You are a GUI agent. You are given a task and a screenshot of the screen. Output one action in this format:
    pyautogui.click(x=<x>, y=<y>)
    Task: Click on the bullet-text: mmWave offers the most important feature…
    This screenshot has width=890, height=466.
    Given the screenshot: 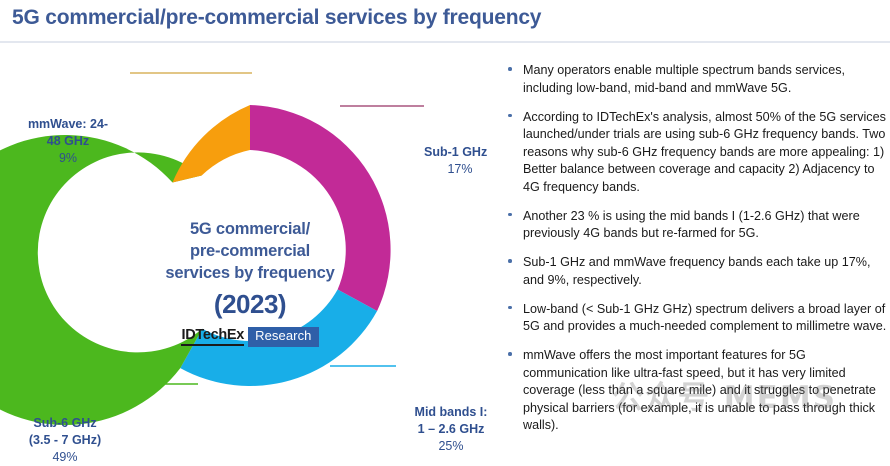 What is the action you would take?
    pyautogui.click(x=699, y=390)
    